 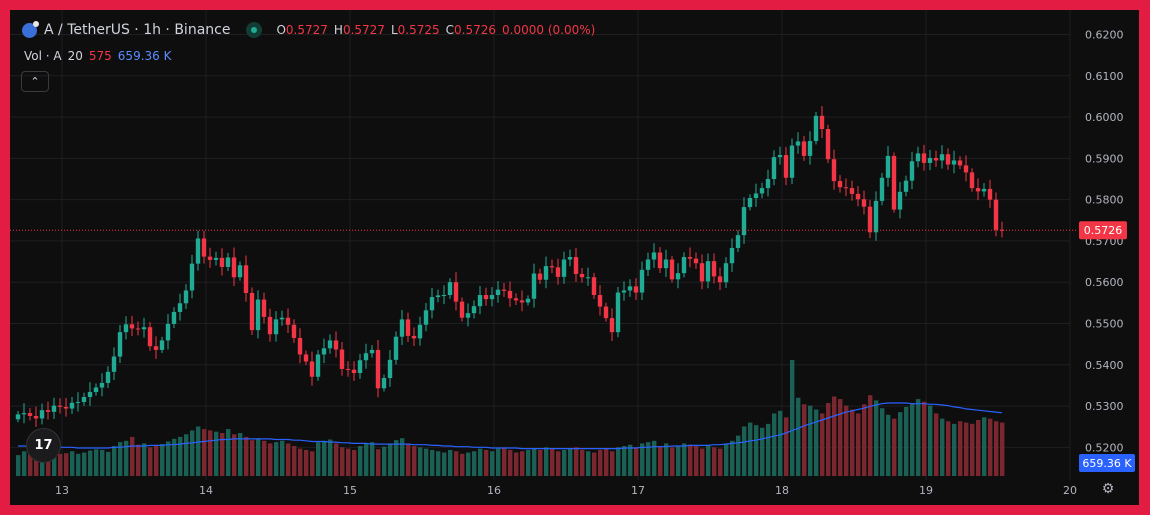 I want to click on symbol-title: A / TetherUS · 1h · Binance, so click(x=137, y=30).